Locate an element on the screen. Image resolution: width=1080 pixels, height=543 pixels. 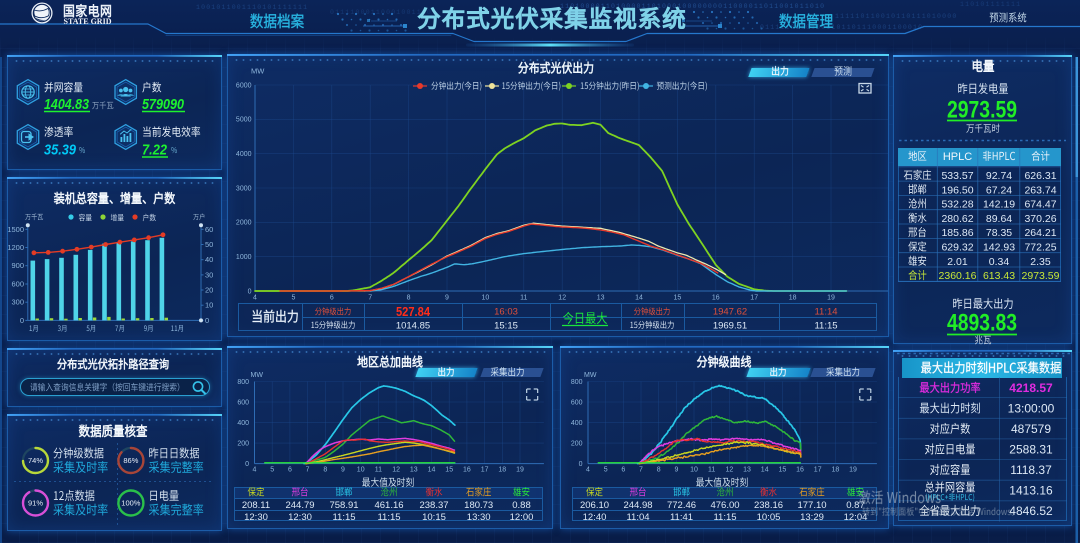
svg-text: 0 is located at coordinates (207, 320).